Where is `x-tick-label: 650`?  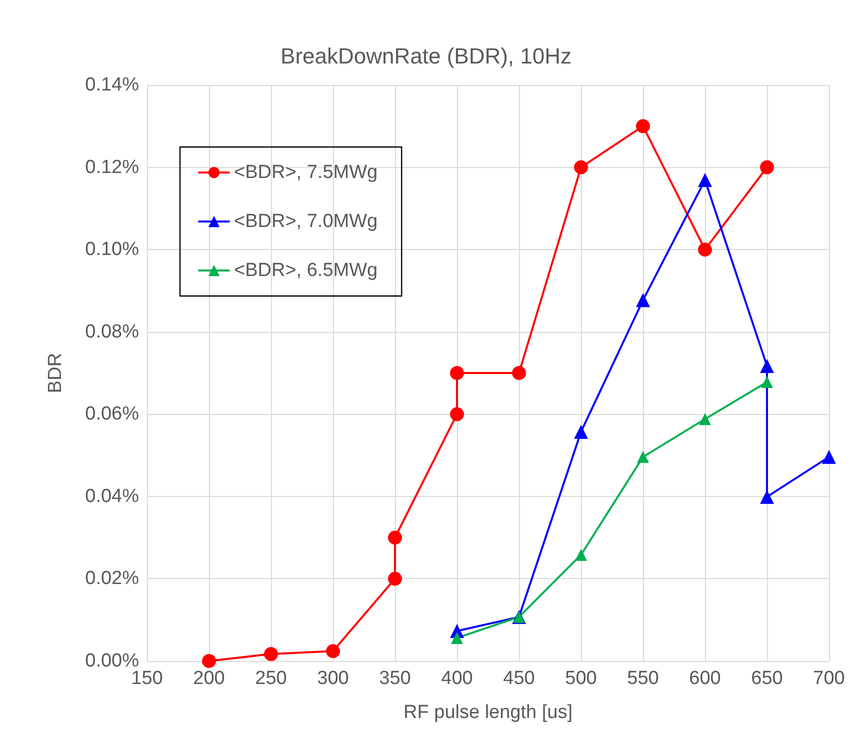
x-tick-label: 650 is located at coordinates (767, 678).